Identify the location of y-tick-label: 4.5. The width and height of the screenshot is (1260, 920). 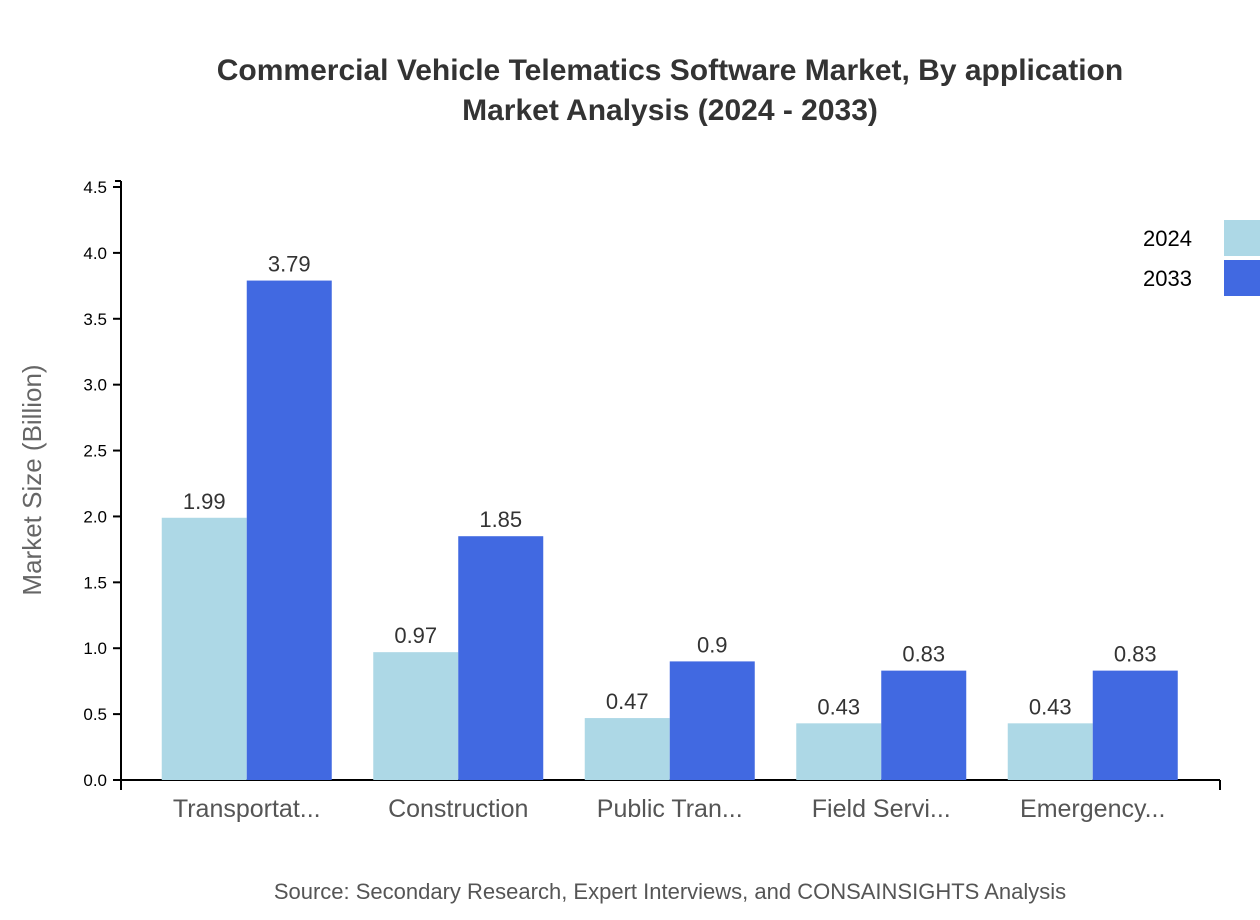
(95, 187).